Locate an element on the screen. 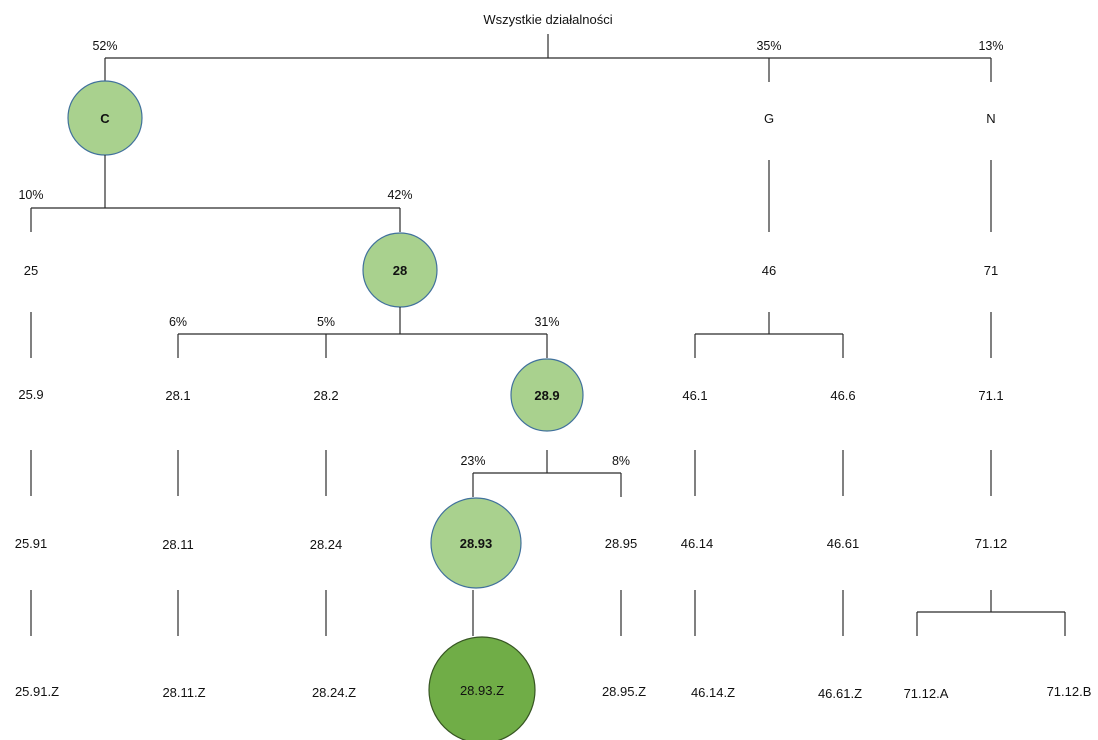  pct-28-2: 5% is located at coordinates (326, 322).